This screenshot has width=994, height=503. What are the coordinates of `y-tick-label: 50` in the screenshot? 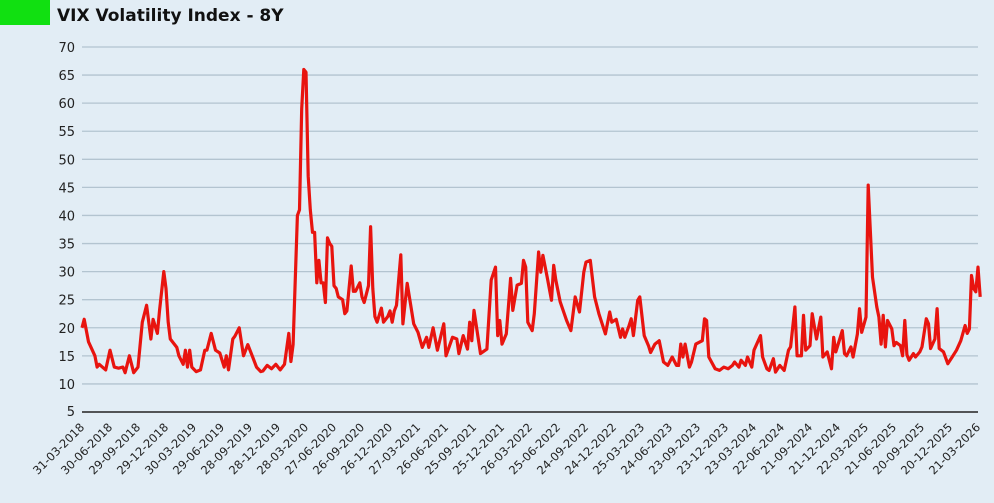 It's located at (66, 160).